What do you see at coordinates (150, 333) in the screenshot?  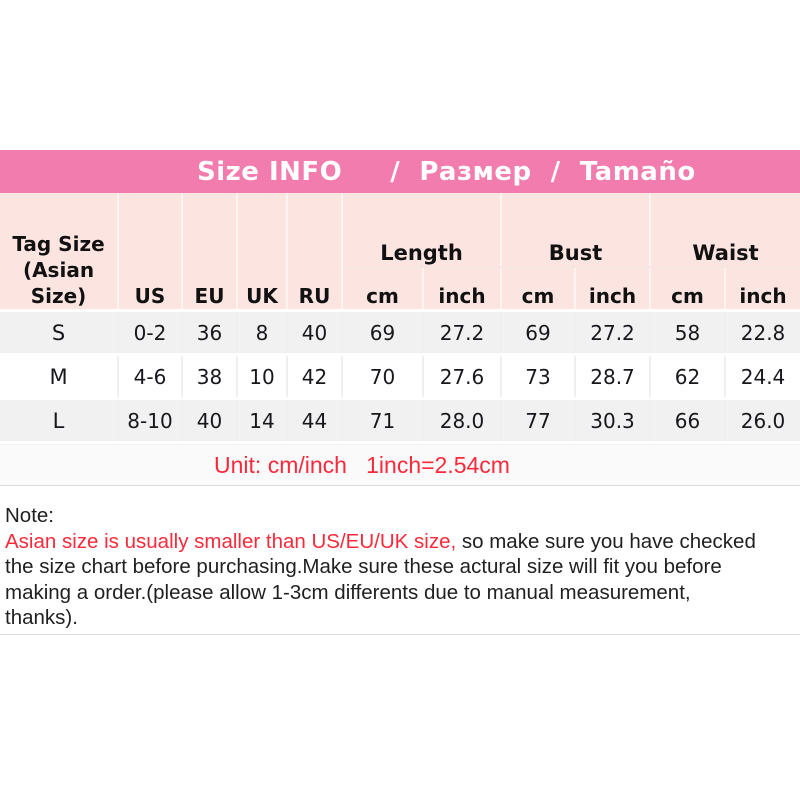 I see `size-cell-us: 0-2` at bounding box center [150, 333].